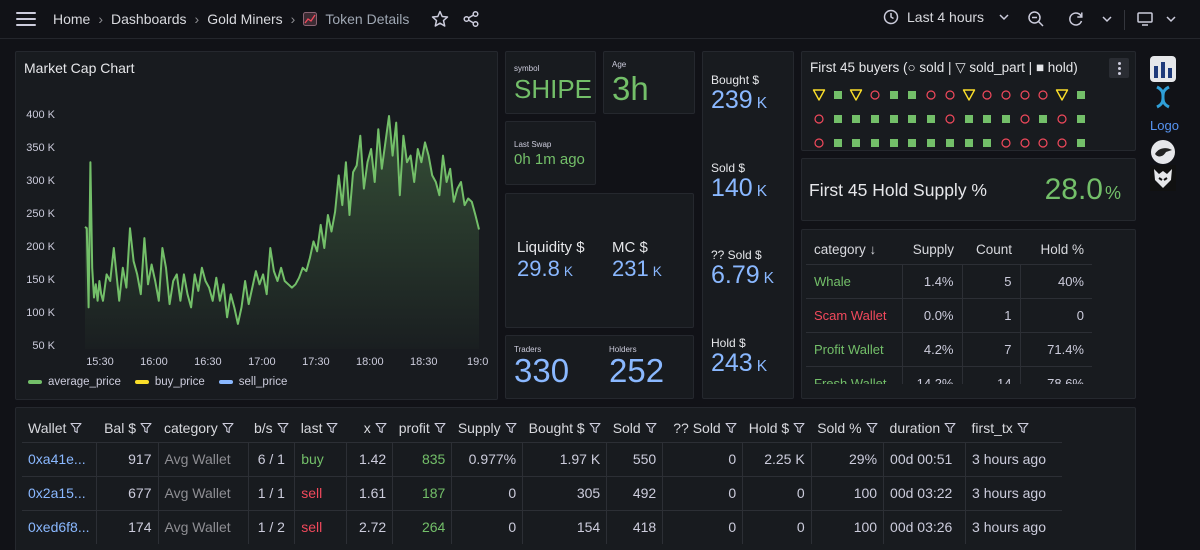 Image resolution: width=1200 pixels, height=550 pixels. Describe the element at coordinates (1145, 19) in the screenshot. I see `monitor-icon` at that location.